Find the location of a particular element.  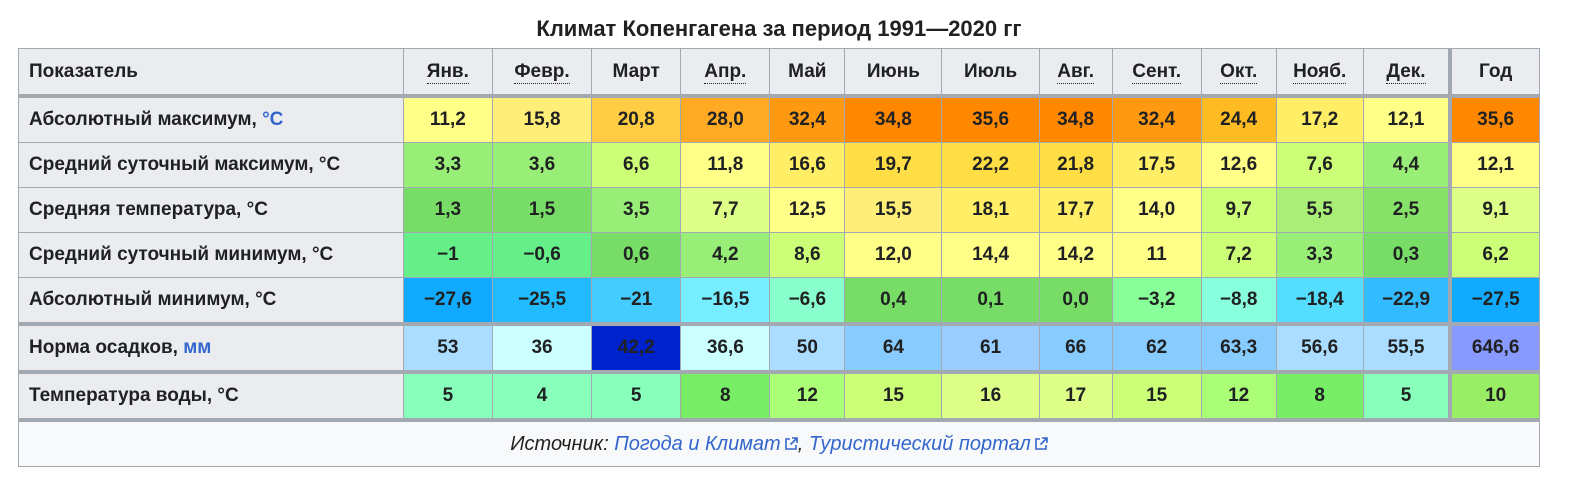

value-cell: 7,7 is located at coordinates (725, 210).